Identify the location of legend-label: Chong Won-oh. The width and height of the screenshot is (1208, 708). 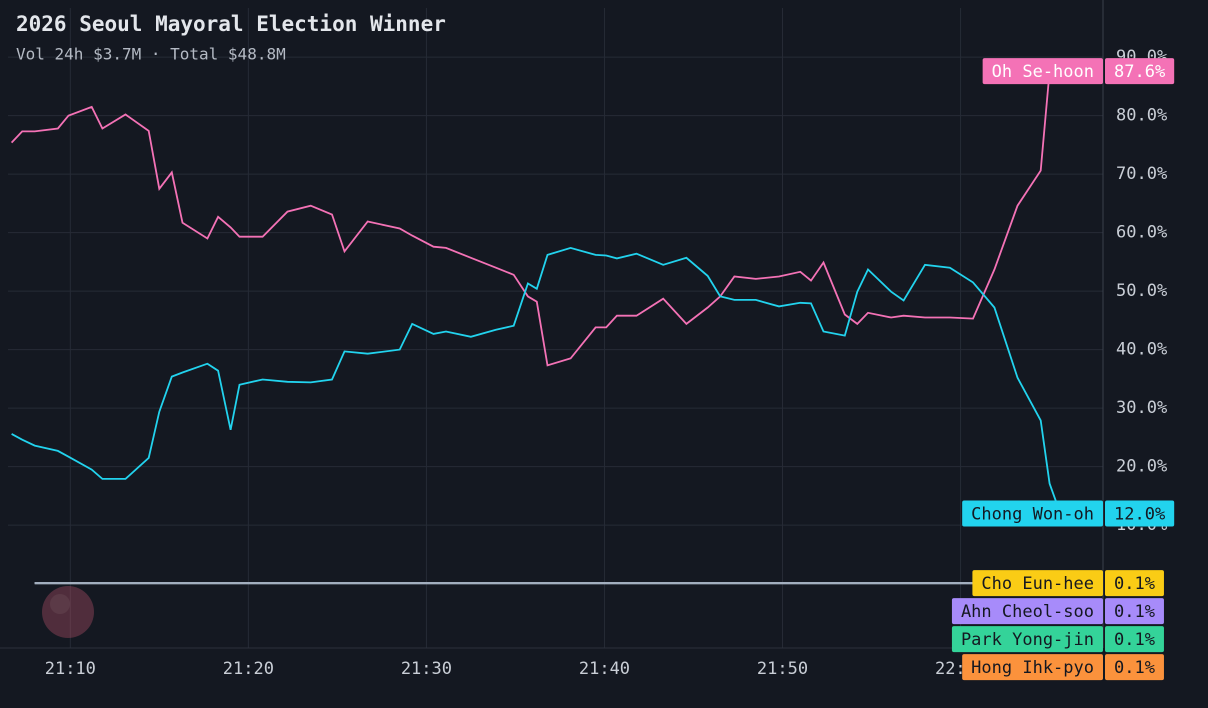
(1032, 514).